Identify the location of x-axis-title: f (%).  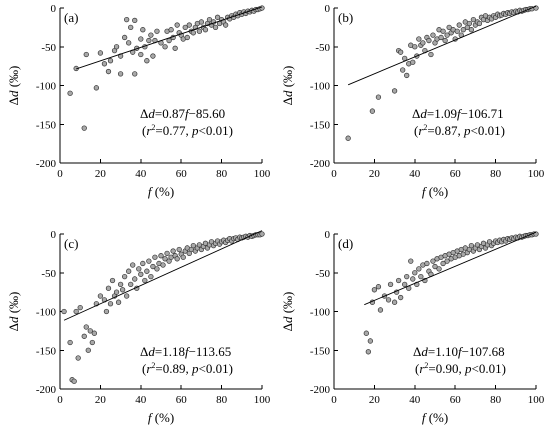
(435, 191).